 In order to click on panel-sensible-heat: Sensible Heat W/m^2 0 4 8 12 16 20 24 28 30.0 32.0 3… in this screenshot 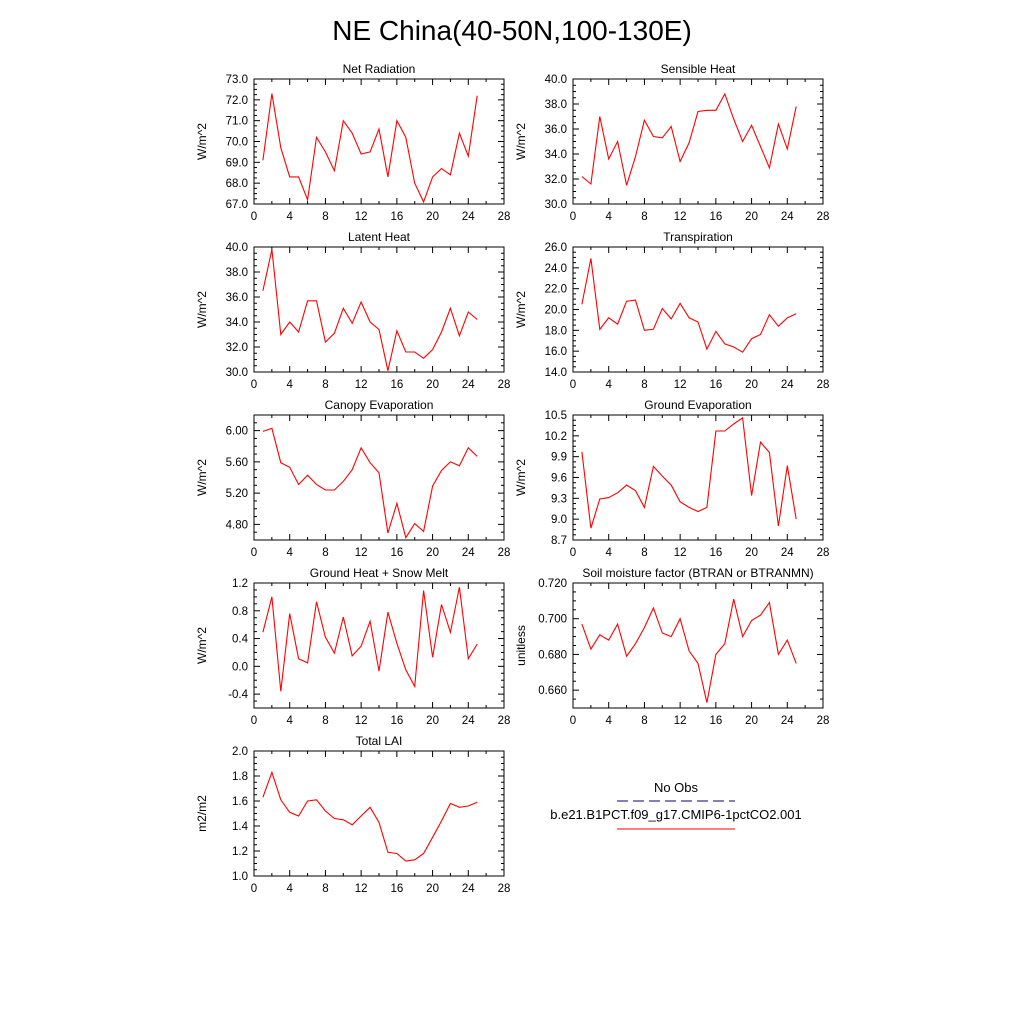, I will do `click(671, 142)`.